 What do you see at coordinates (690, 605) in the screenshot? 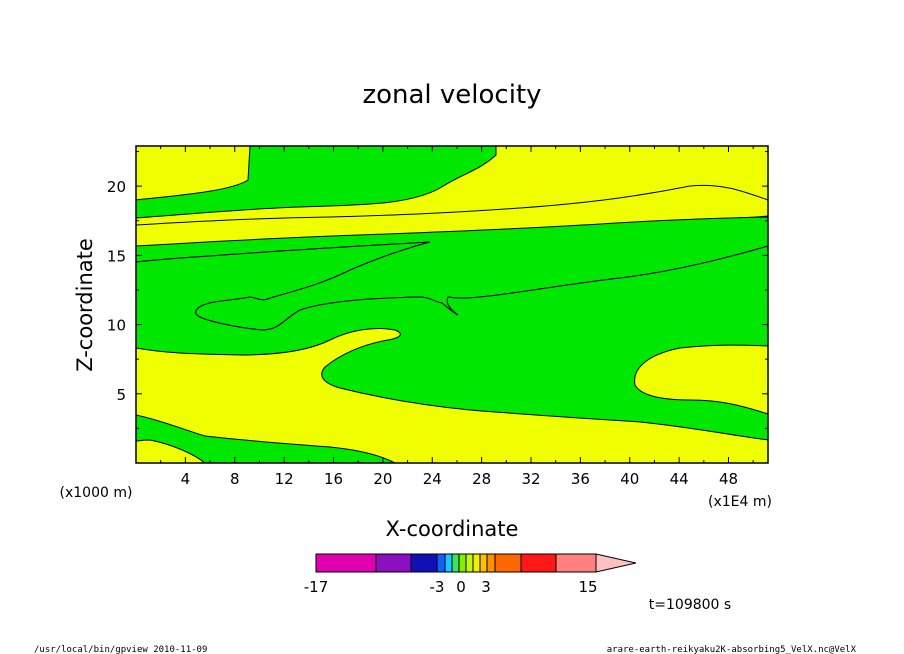
I see `time-label: t=109800 s` at bounding box center [690, 605].